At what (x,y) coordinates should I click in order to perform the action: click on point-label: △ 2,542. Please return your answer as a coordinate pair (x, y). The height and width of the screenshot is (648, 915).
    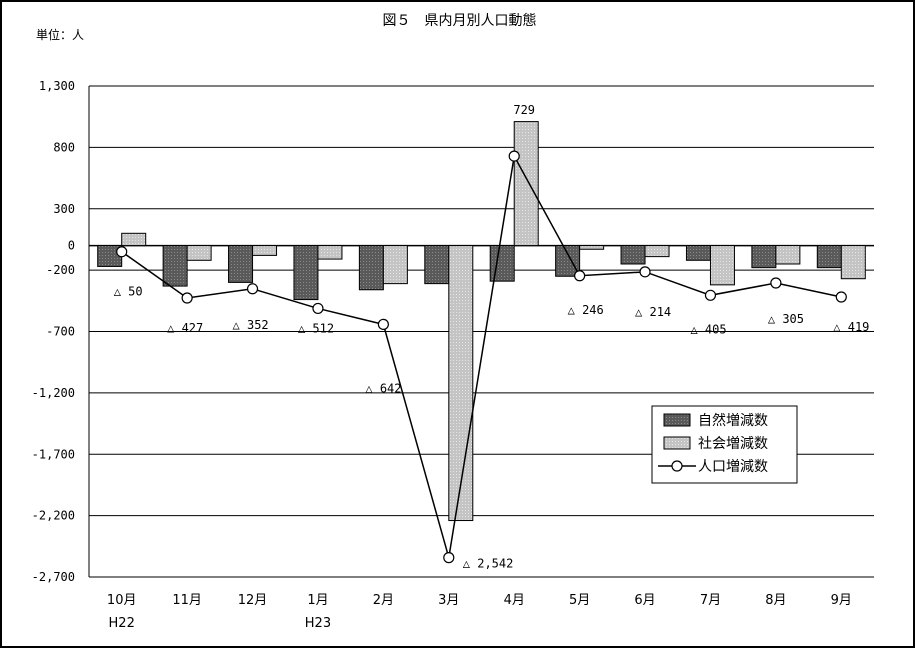
    Looking at the image, I should click on (488, 564).